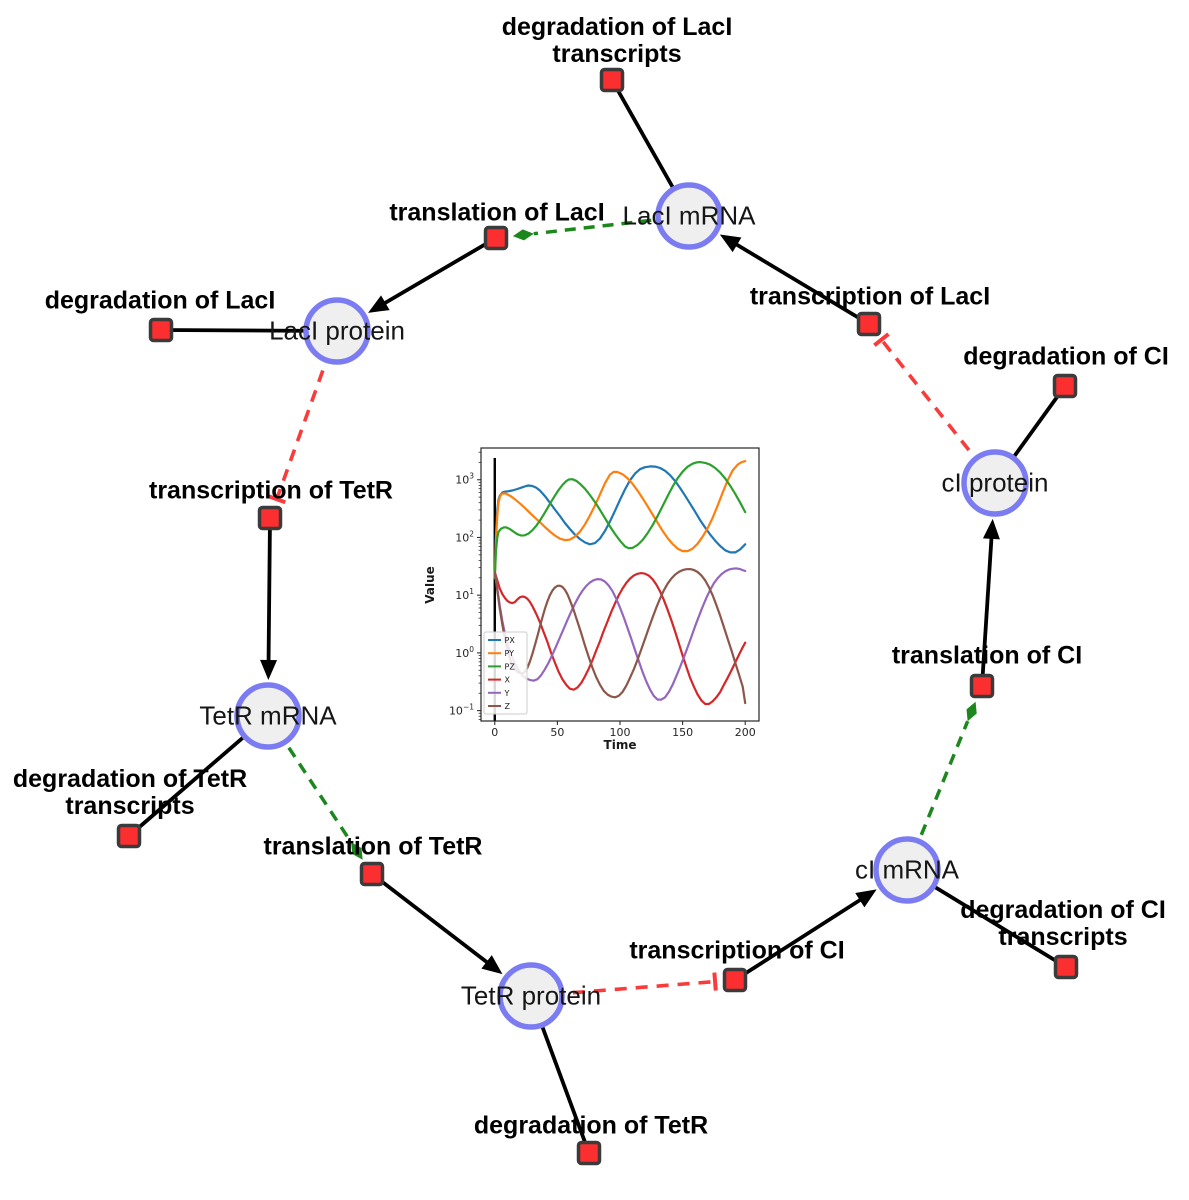  What do you see at coordinates (991, 529) in the screenshot?
I see `edge-production-translation-of-ci-to-ci-protein-arrowhead` at bounding box center [991, 529].